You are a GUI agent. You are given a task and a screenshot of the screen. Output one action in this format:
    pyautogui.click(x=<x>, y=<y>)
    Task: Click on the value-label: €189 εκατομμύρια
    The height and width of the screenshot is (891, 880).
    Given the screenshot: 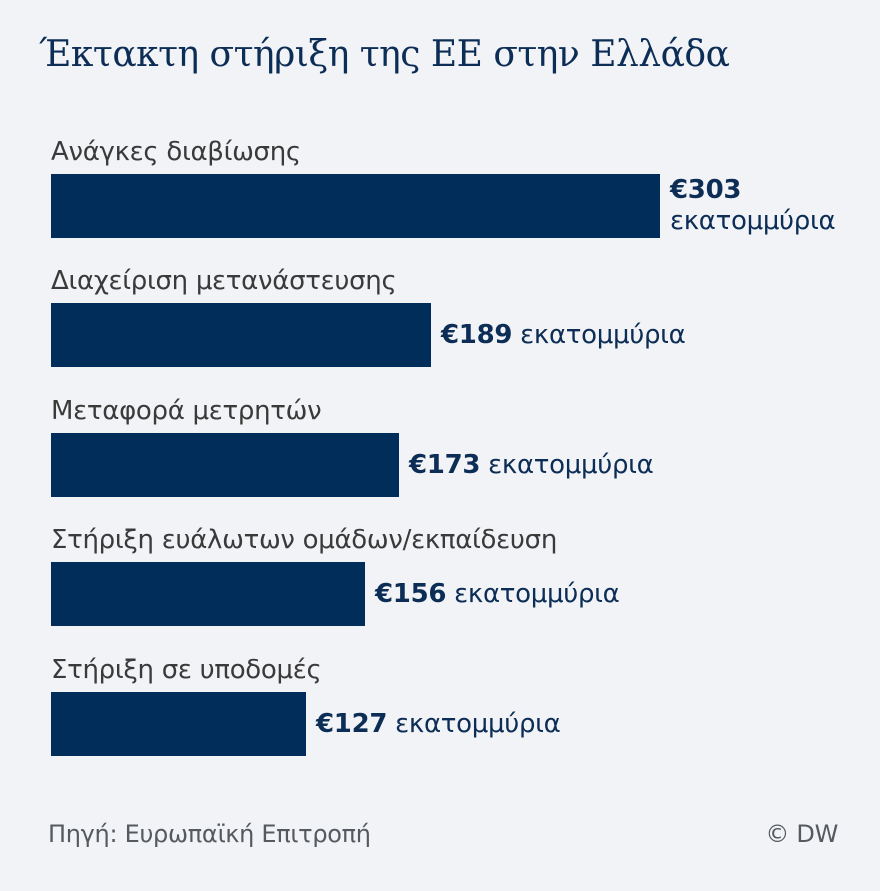 What is the action you would take?
    pyautogui.click(x=563, y=335)
    